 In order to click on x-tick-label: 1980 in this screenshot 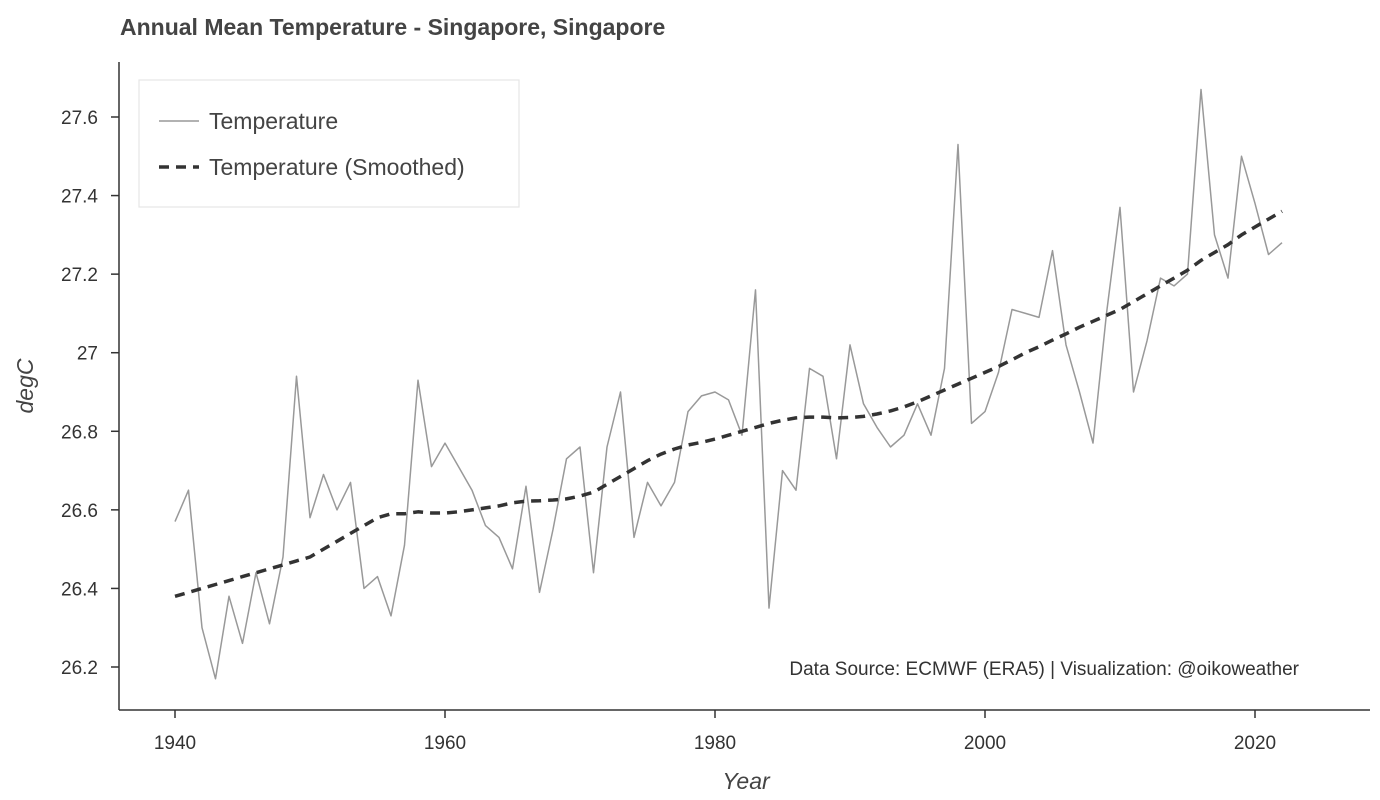, I will do `click(715, 743)`.